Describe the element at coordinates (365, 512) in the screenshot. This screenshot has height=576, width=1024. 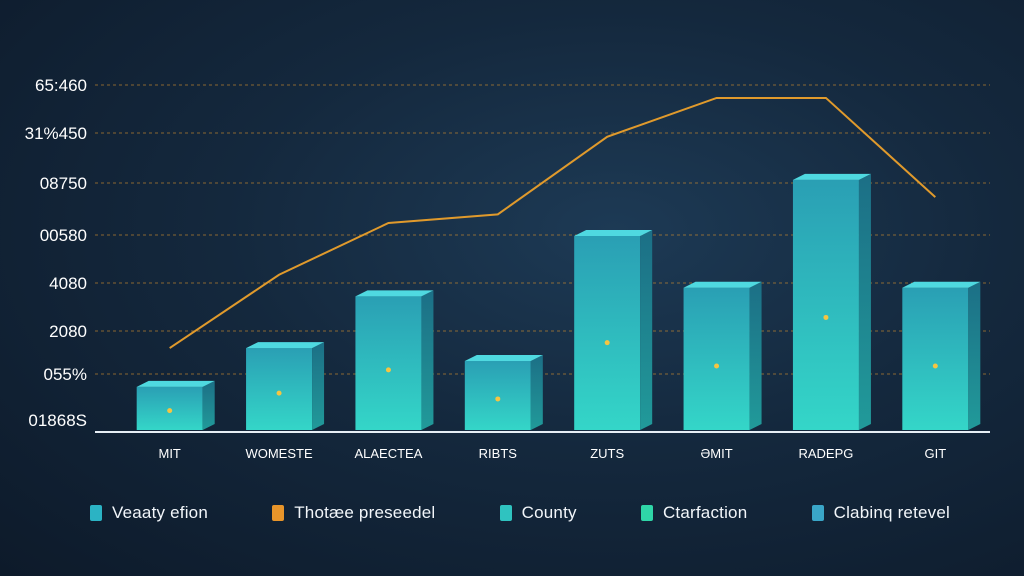
I see `legend-label: Thotæe preseedel` at that location.